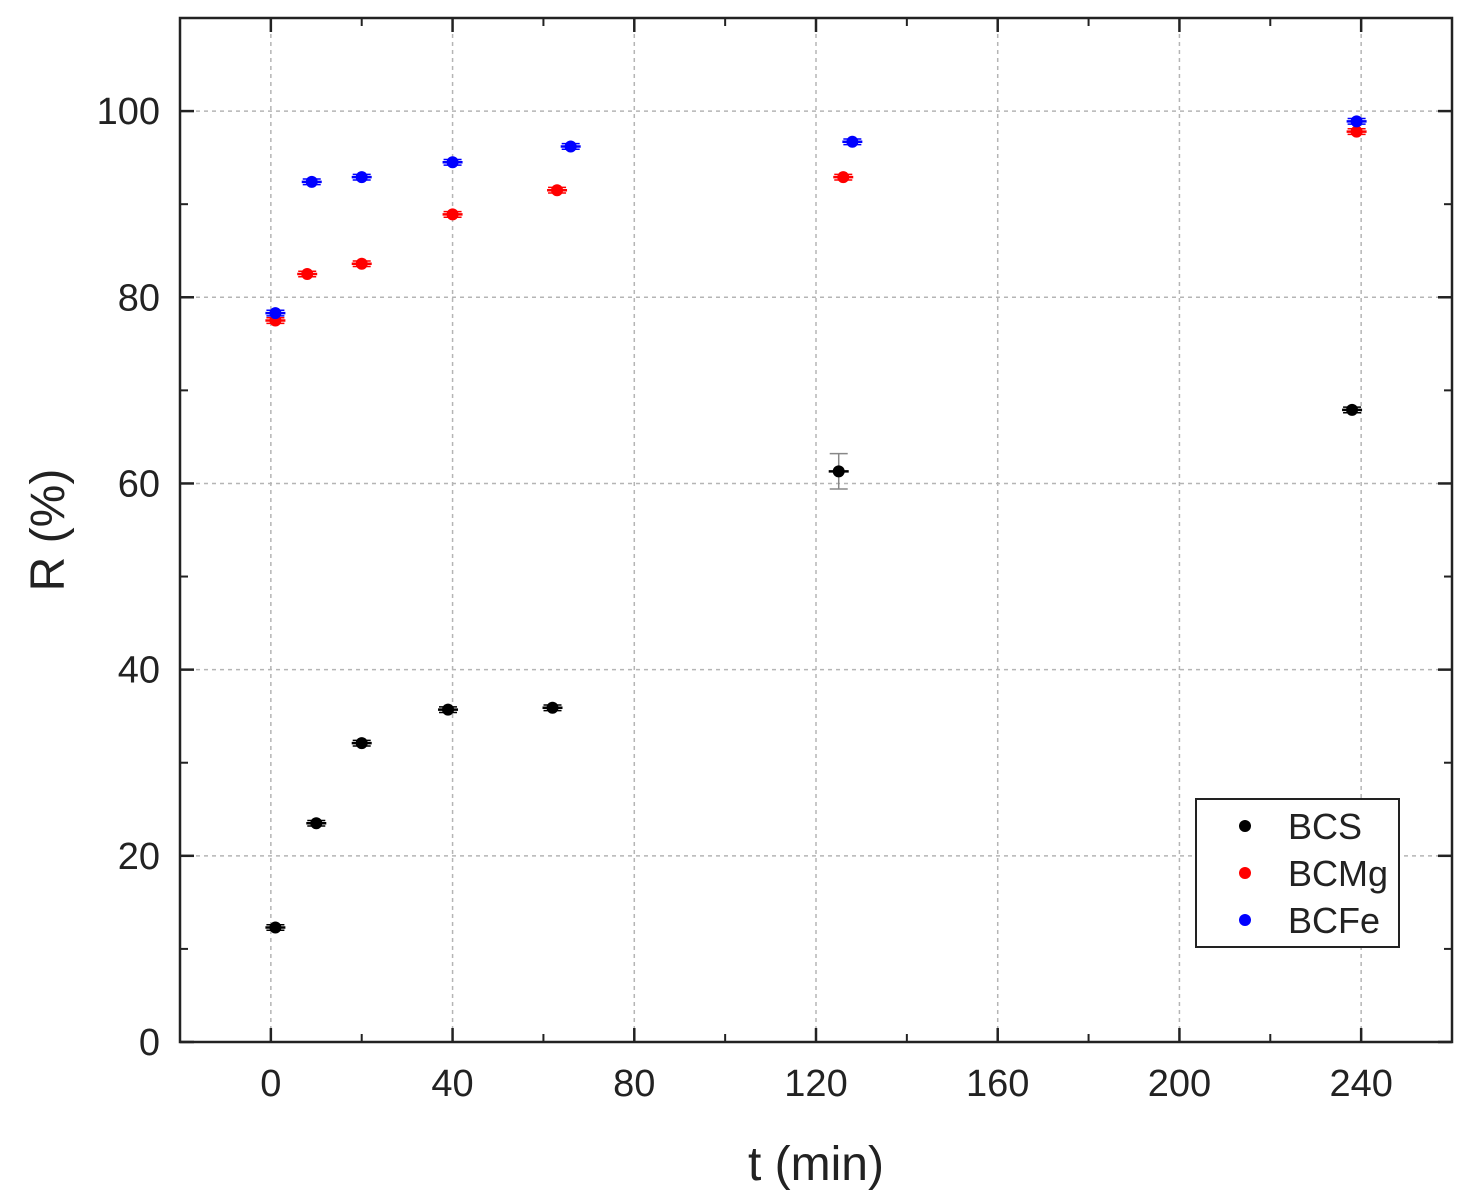  Describe the element at coordinates (1325, 826) in the screenshot. I see `legend-label-bcs: BCS` at that location.